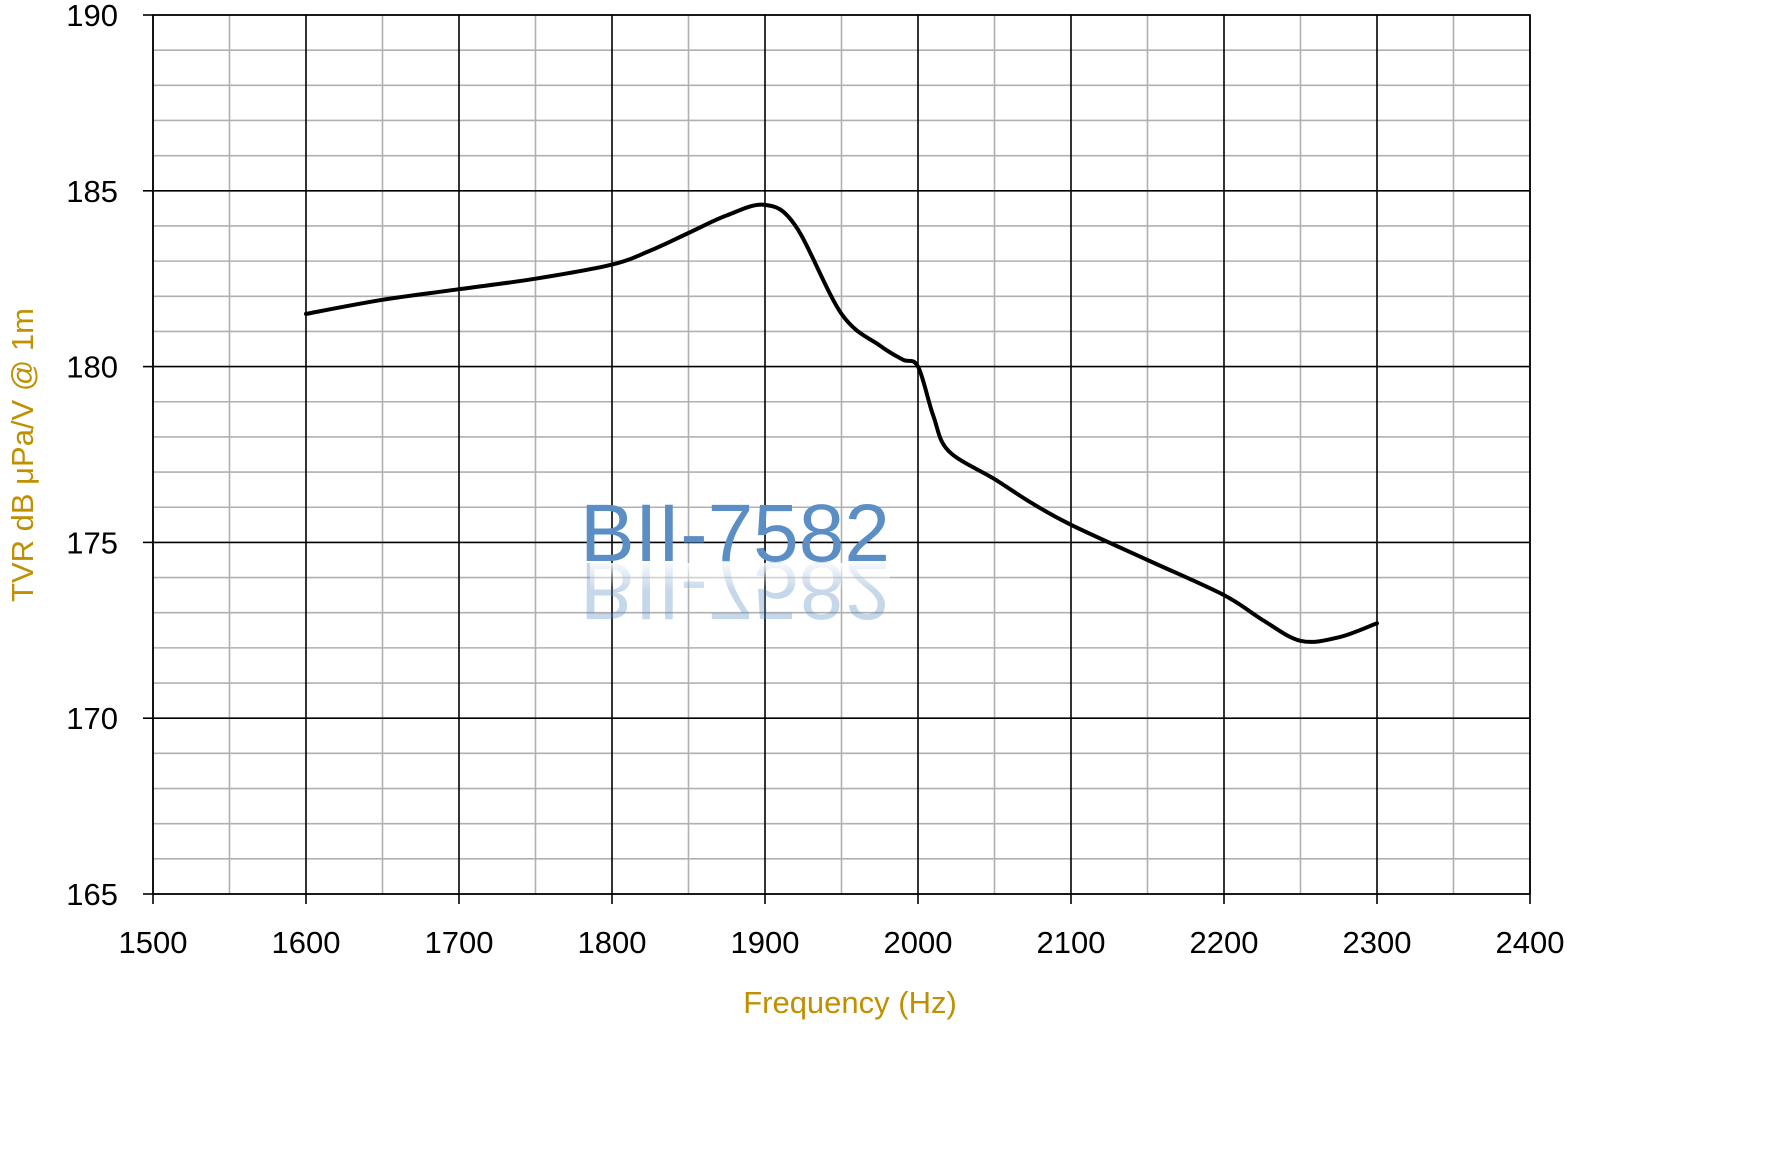  I want to click on x-tick-label: 2300, so click(1377, 942).